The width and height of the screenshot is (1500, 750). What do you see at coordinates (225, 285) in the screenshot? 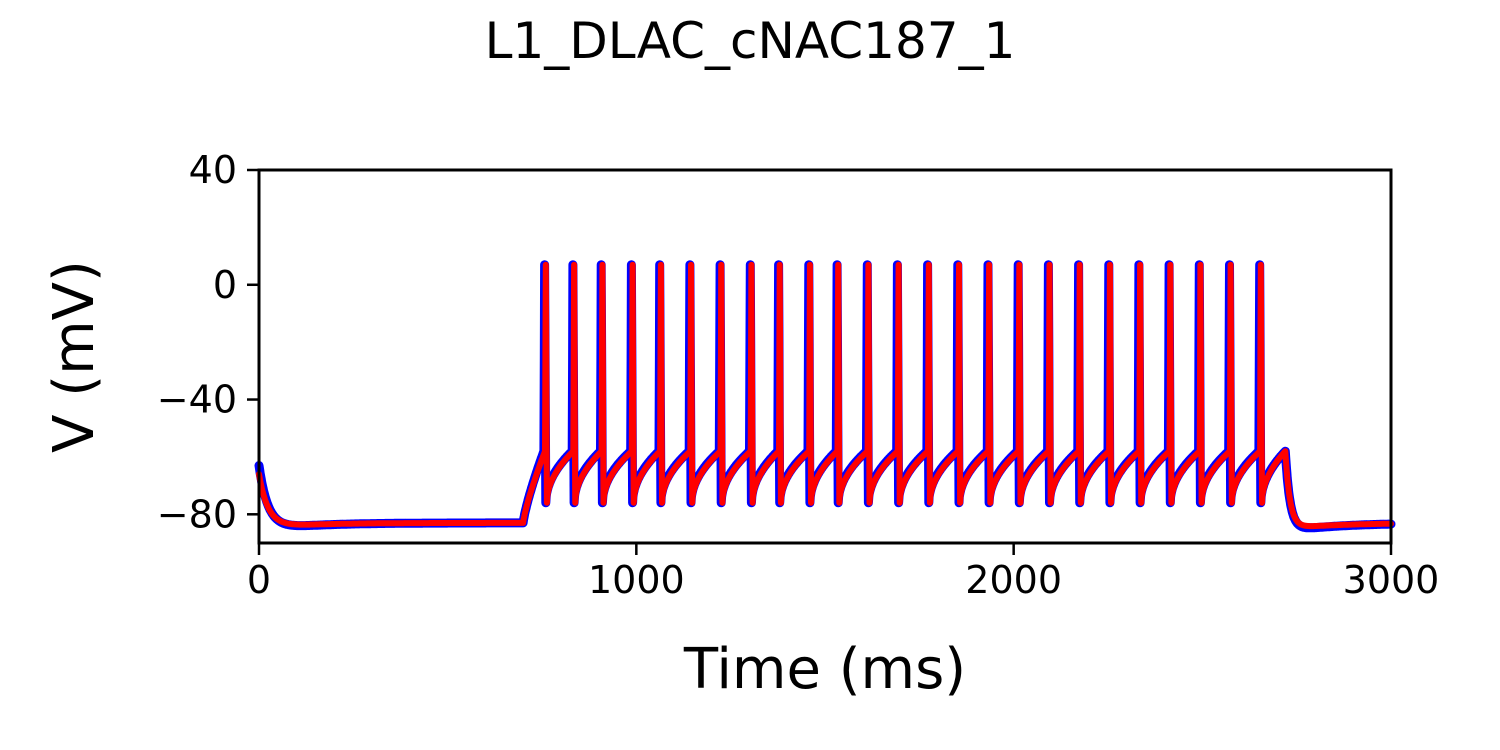
I see `y-tick-label: 0` at bounding box center [225, 285].